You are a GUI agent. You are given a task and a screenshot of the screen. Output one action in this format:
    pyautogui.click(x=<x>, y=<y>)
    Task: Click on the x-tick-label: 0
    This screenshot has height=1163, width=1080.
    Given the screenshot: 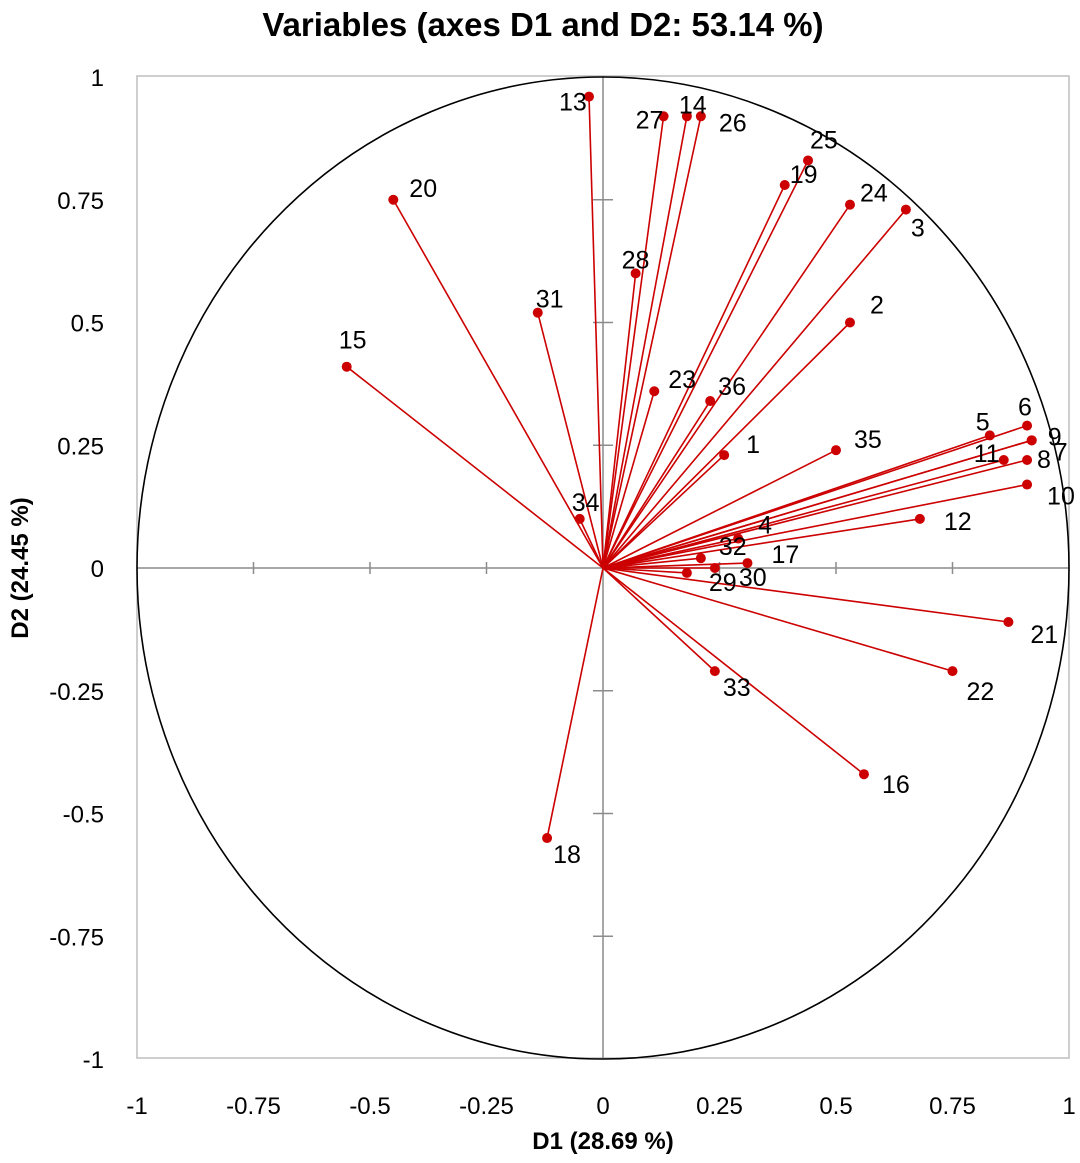 What is the action you would take?
    pyautogui.click(x=602, y=1106)
    